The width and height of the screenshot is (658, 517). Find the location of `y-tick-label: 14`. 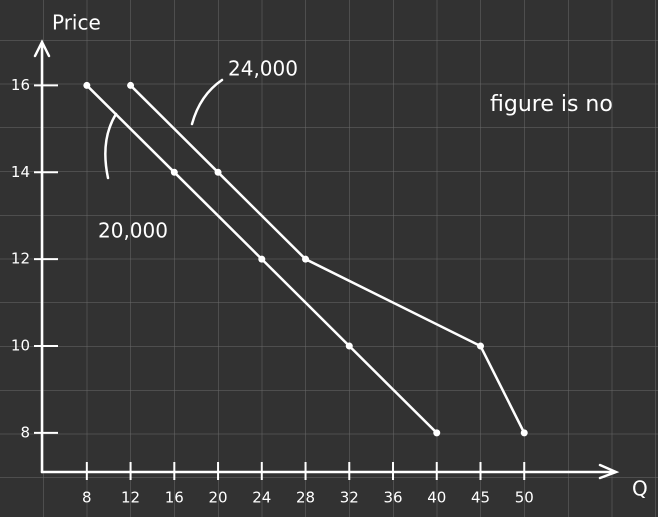

y-tick-label: 14 is located at coordinates (20, 172).